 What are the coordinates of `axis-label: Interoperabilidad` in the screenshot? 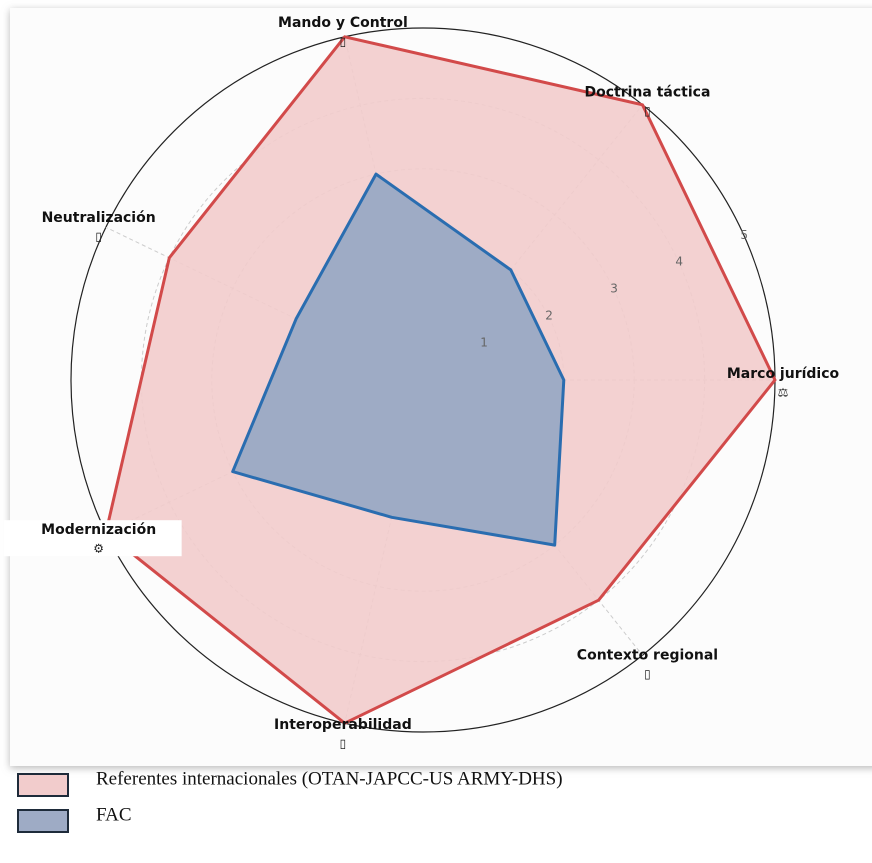 It's located at (343, 725).